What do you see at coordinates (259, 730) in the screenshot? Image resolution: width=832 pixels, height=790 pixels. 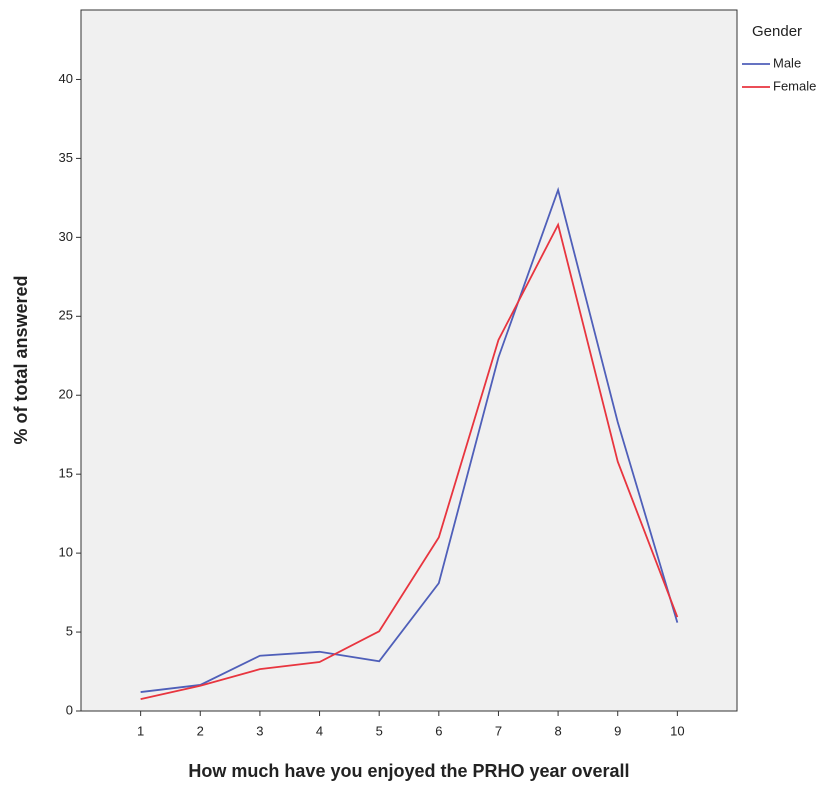 I see `x-tick-label: 3` at bounding box center [259, 730].